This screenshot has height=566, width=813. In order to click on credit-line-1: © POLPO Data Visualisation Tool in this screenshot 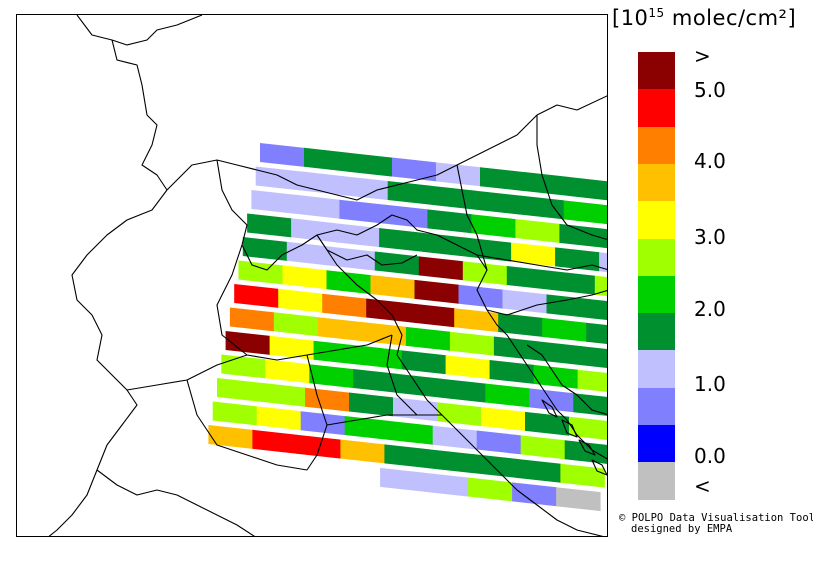, I will do `click(716, 518)`.